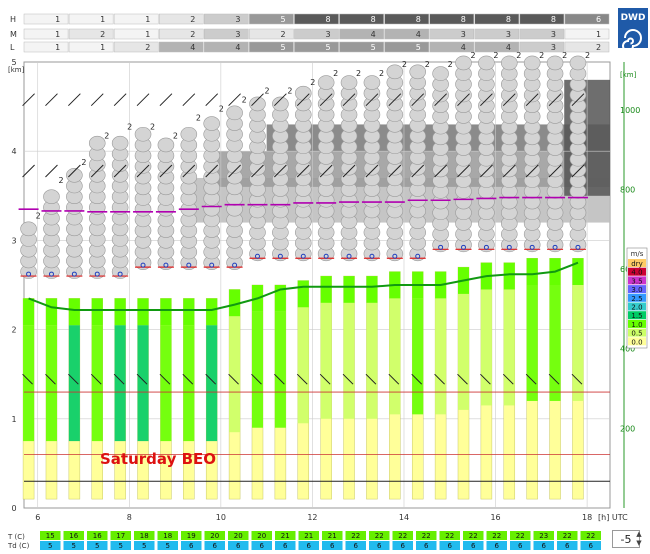 Image resolution: width=650 pixels, height=554 pixels. Describe the element at coordinates (426, 536) in the screenshot. I see `temperature-value: 22` at that location.